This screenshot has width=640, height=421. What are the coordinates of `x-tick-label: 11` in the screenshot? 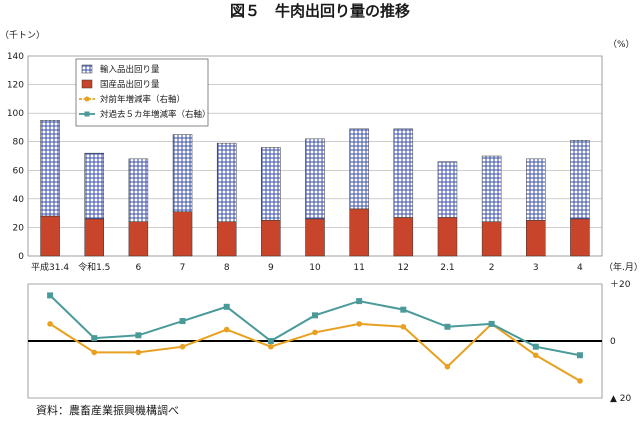 It's located at (358, 268).